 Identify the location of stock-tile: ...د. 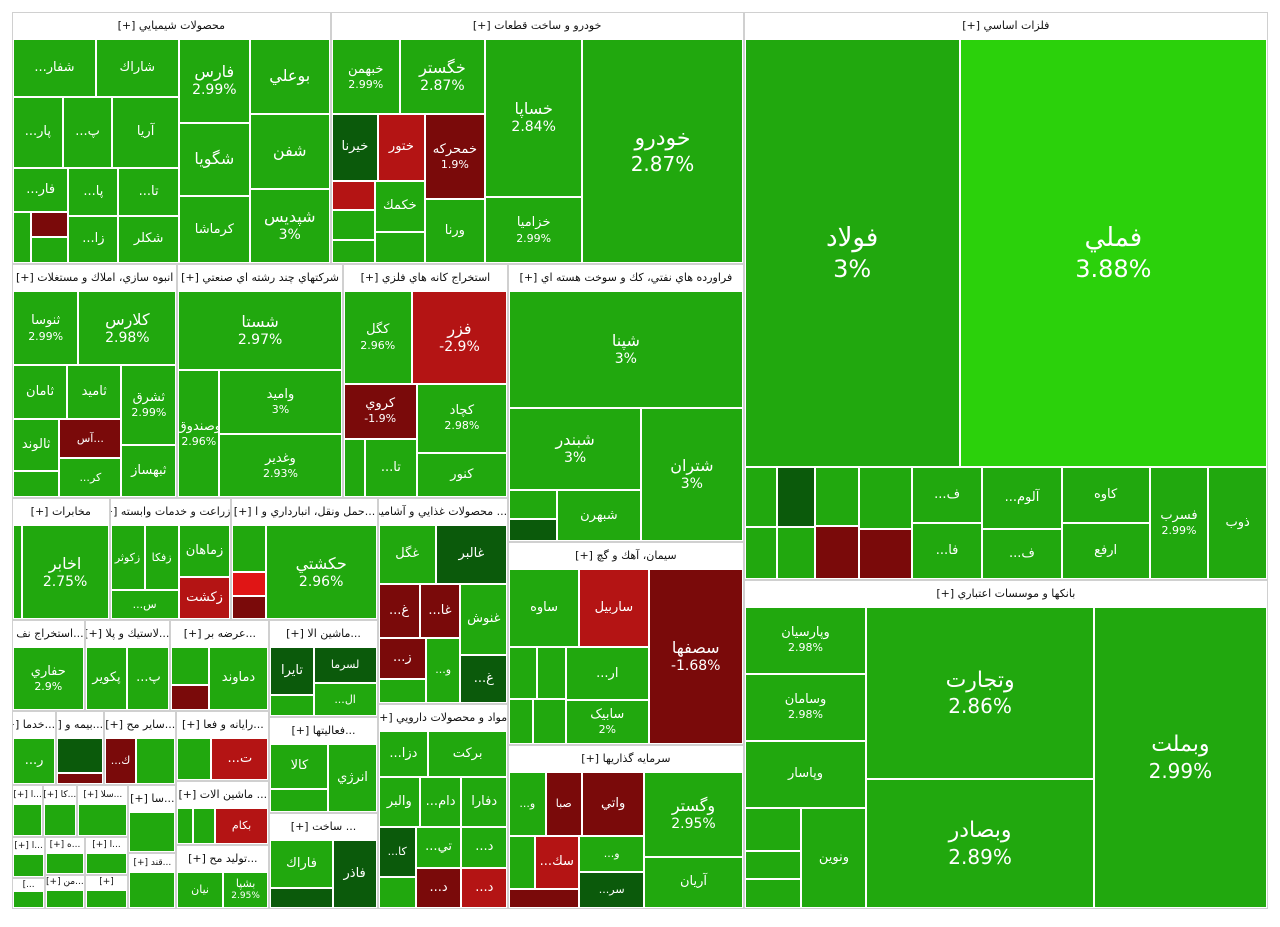
(484, 887).